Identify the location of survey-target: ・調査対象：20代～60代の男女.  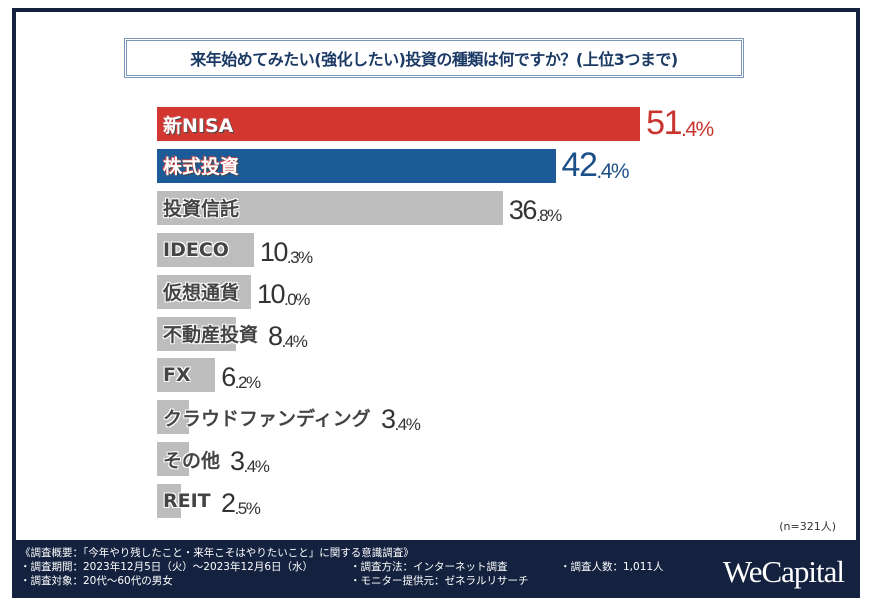
(96, 581).